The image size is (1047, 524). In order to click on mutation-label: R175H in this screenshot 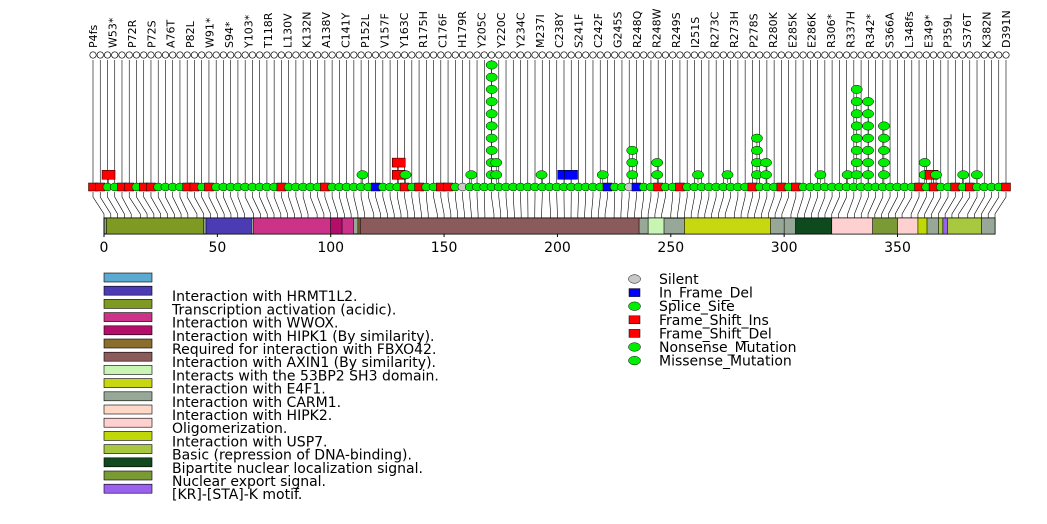, I will do `click(423, 29)`.